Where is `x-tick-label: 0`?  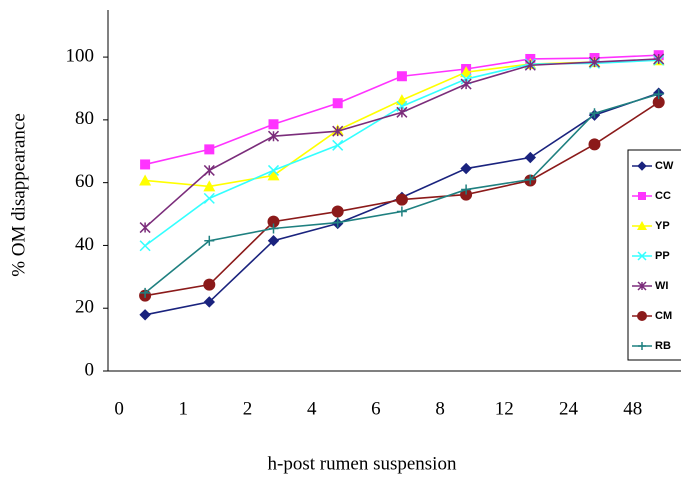
x-tick-label: 0 is located at coordinates (119, 408).